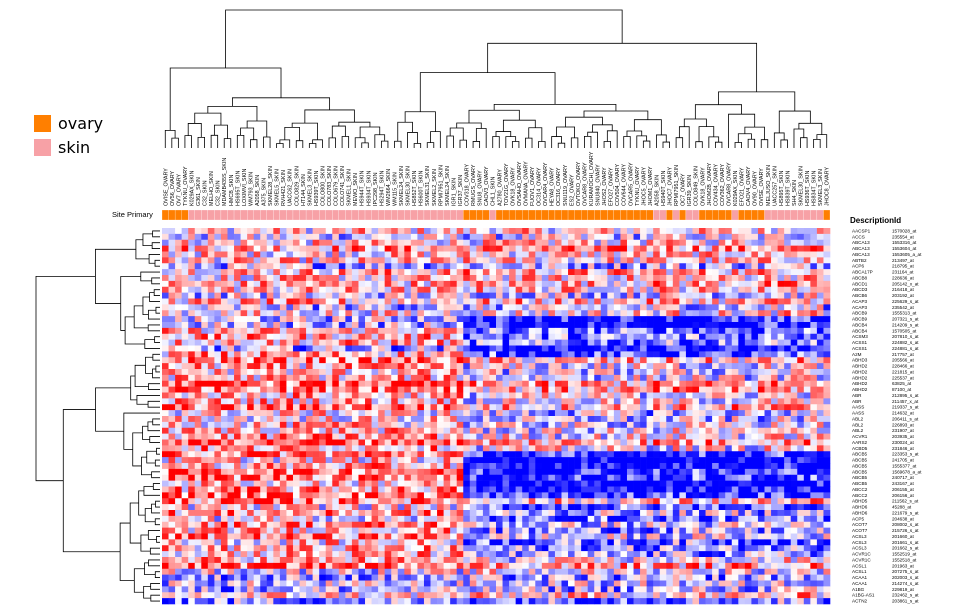  Describe the element at coordinates (461, 190) in the screenshot. I see `column-label: IGR37_SKIN` at that location.